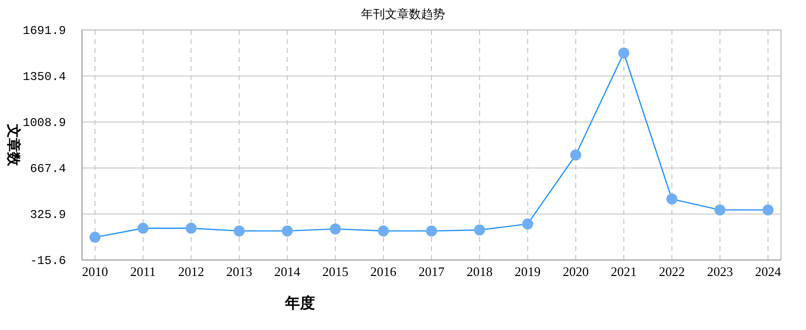  I want to click on x-tick-label: 2023, so click(719, 271).